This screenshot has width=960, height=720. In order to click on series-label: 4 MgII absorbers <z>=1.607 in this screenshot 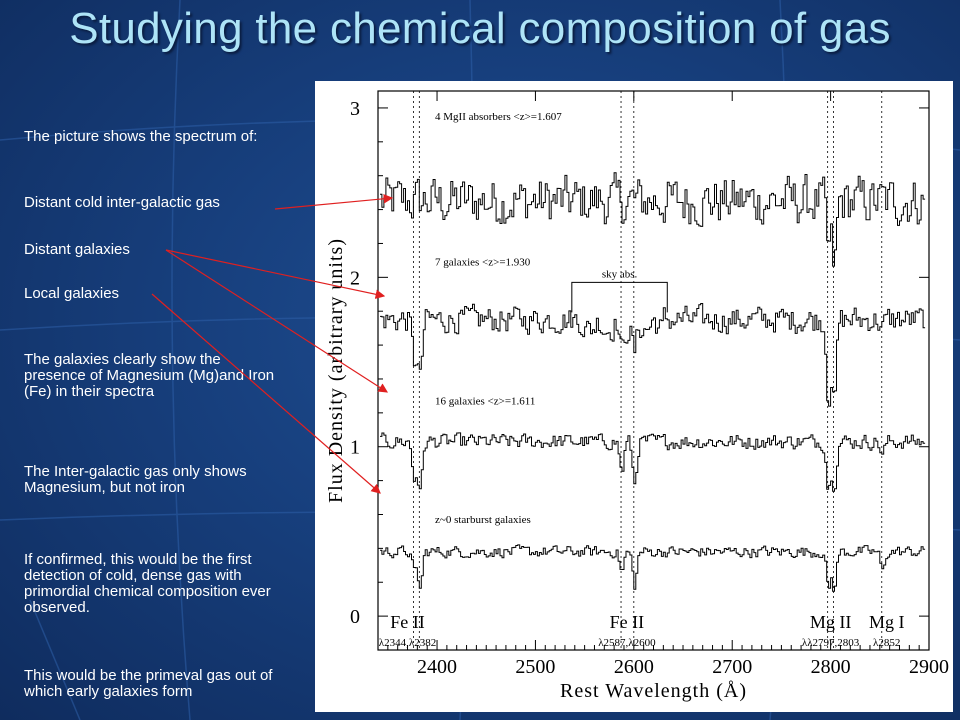, I will do `click(498, 117)`.